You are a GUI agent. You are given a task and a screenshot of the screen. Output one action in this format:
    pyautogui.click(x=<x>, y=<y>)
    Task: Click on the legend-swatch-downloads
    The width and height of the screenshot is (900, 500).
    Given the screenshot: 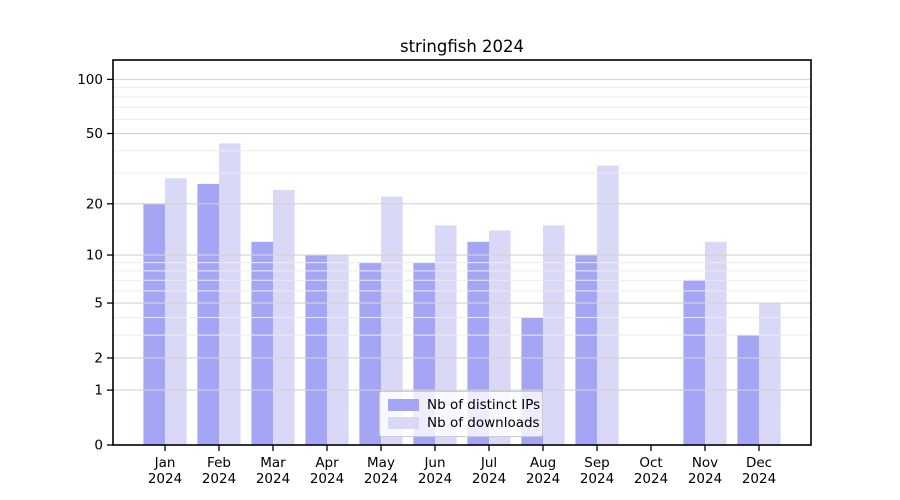 What is the action you would take?
    pyautogui.click(x=403, y=423)
    